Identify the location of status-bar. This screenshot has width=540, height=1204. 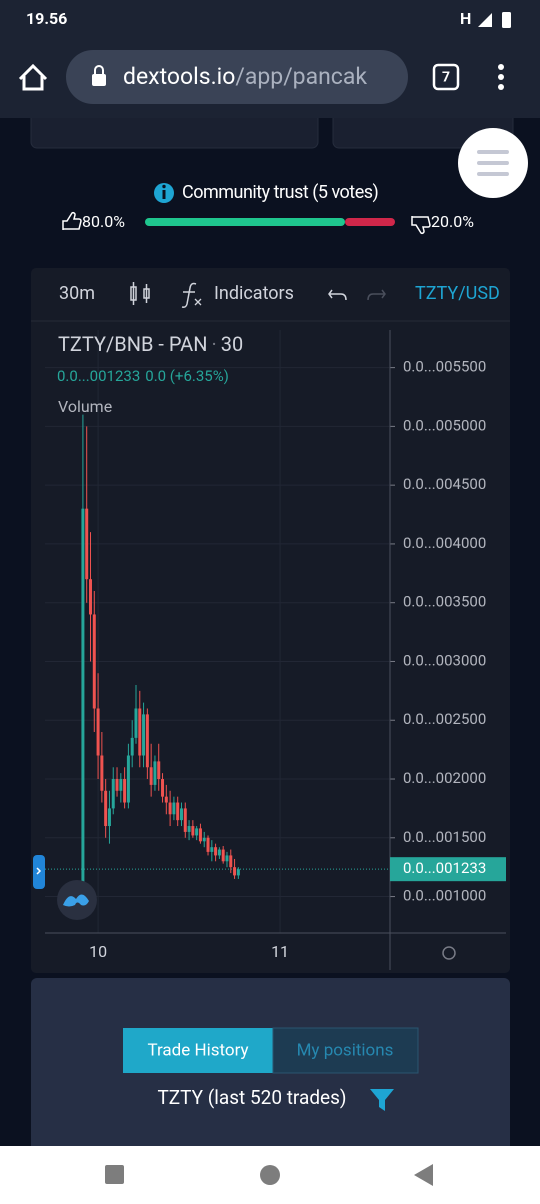
(270, 20).